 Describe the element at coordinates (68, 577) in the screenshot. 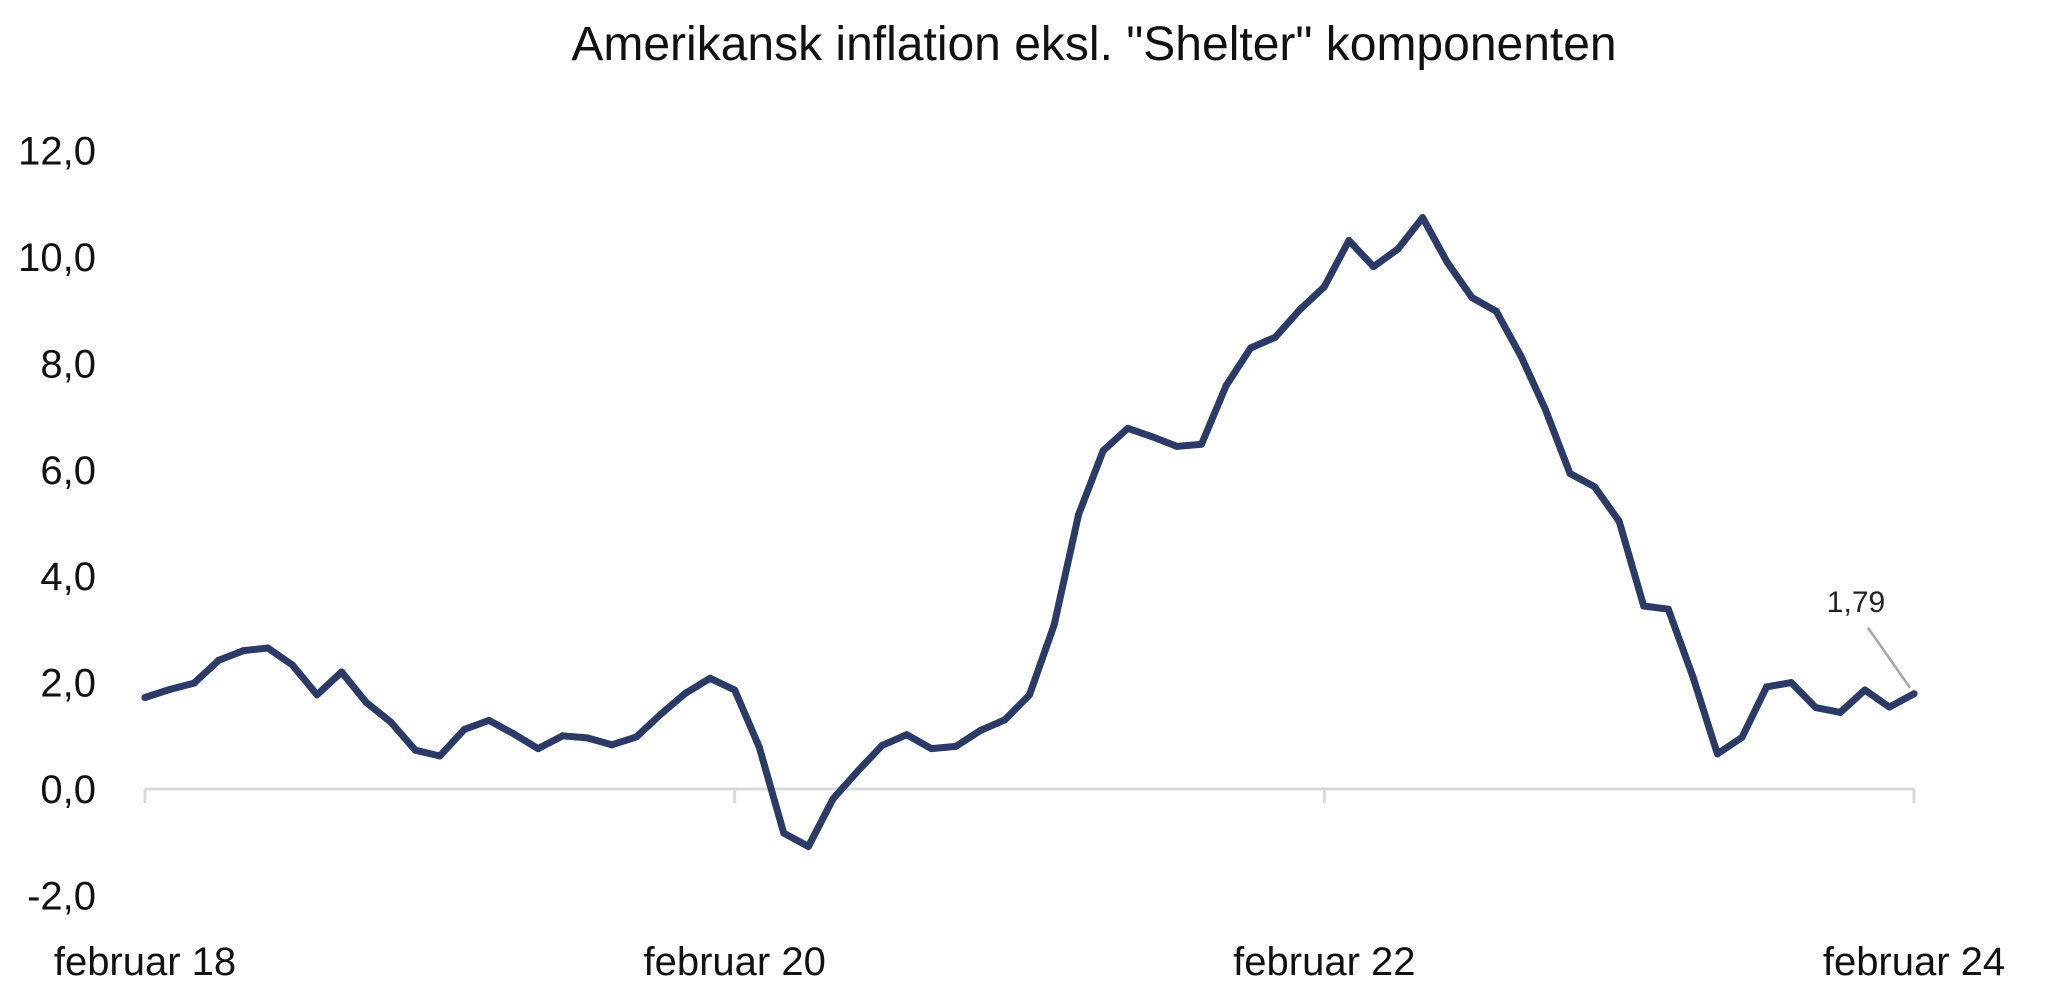

I see `y-tick-label: 4,0` at that location.